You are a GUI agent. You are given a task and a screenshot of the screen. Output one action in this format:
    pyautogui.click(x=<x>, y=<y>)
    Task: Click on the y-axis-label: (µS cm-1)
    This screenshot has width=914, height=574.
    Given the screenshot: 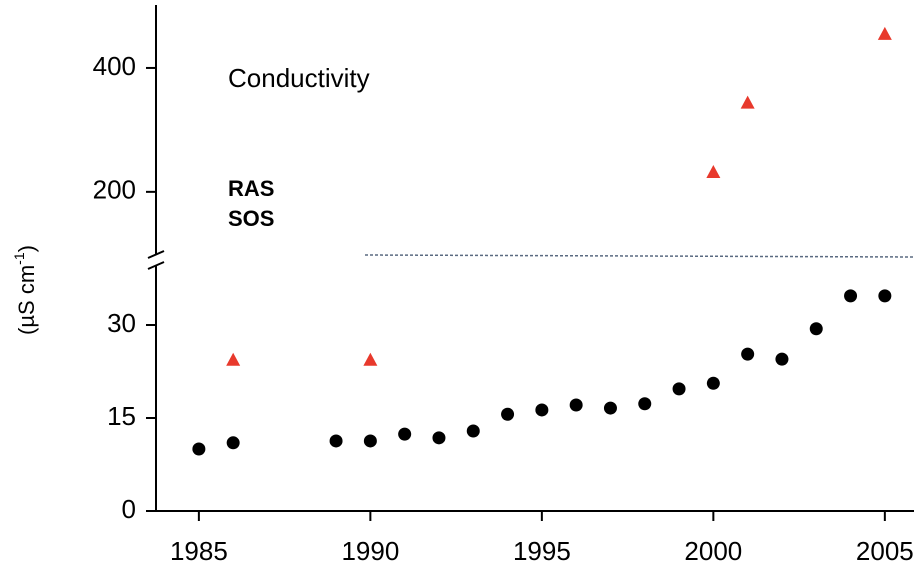 What is the action you would take?
    pyautogui.click(x=25, y=290)
    